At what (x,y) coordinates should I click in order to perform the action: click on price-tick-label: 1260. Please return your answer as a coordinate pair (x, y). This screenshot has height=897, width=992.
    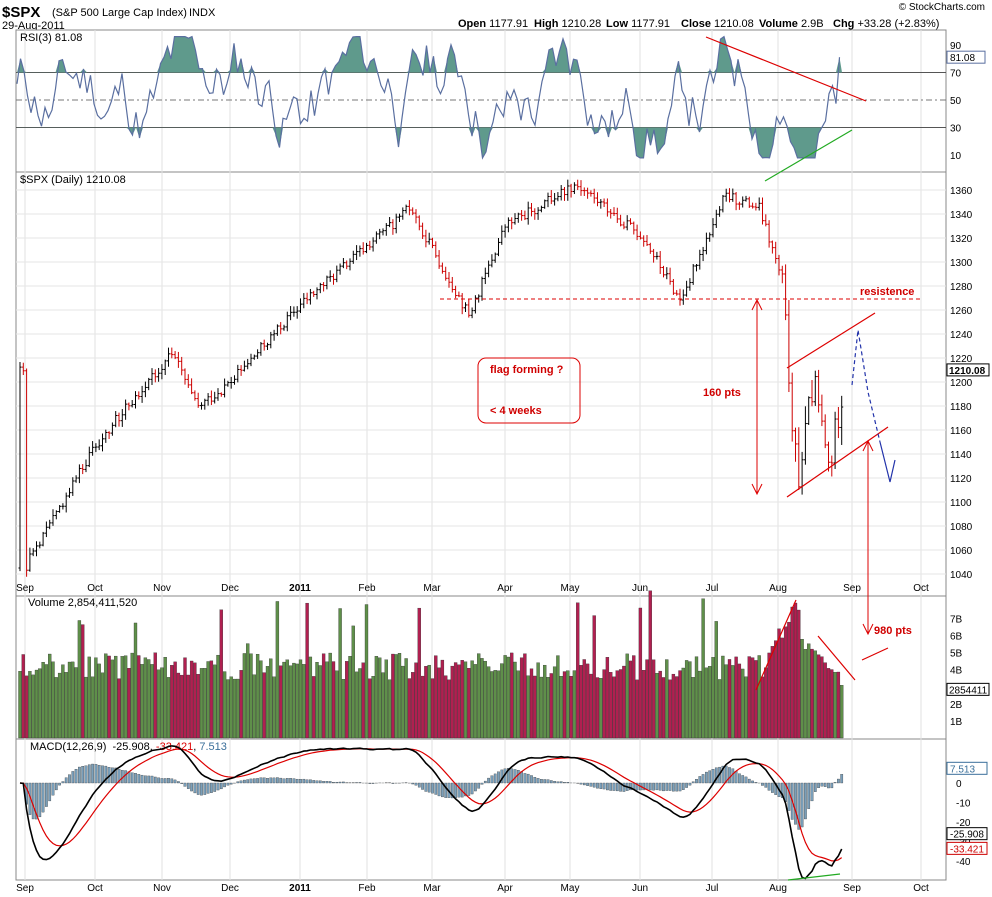
    Looking at the image, I should click on (961, 311).